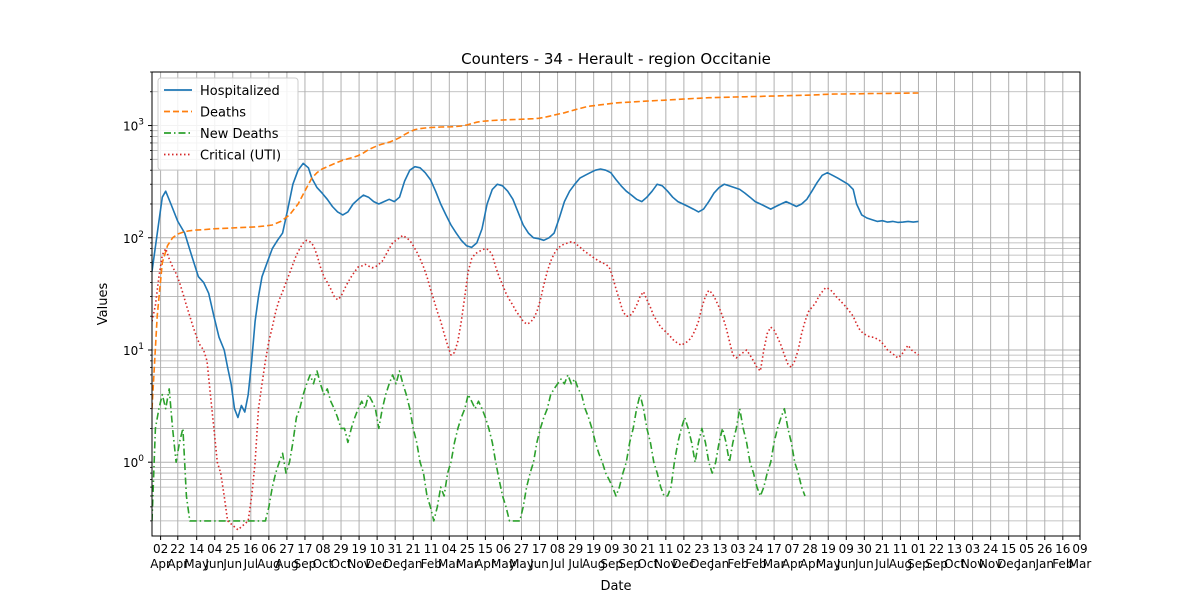  What do you see at coordinates (810, 549) in the screenshot?
I see `x-tick-day-label: 28` at bounding box center [810, 549].